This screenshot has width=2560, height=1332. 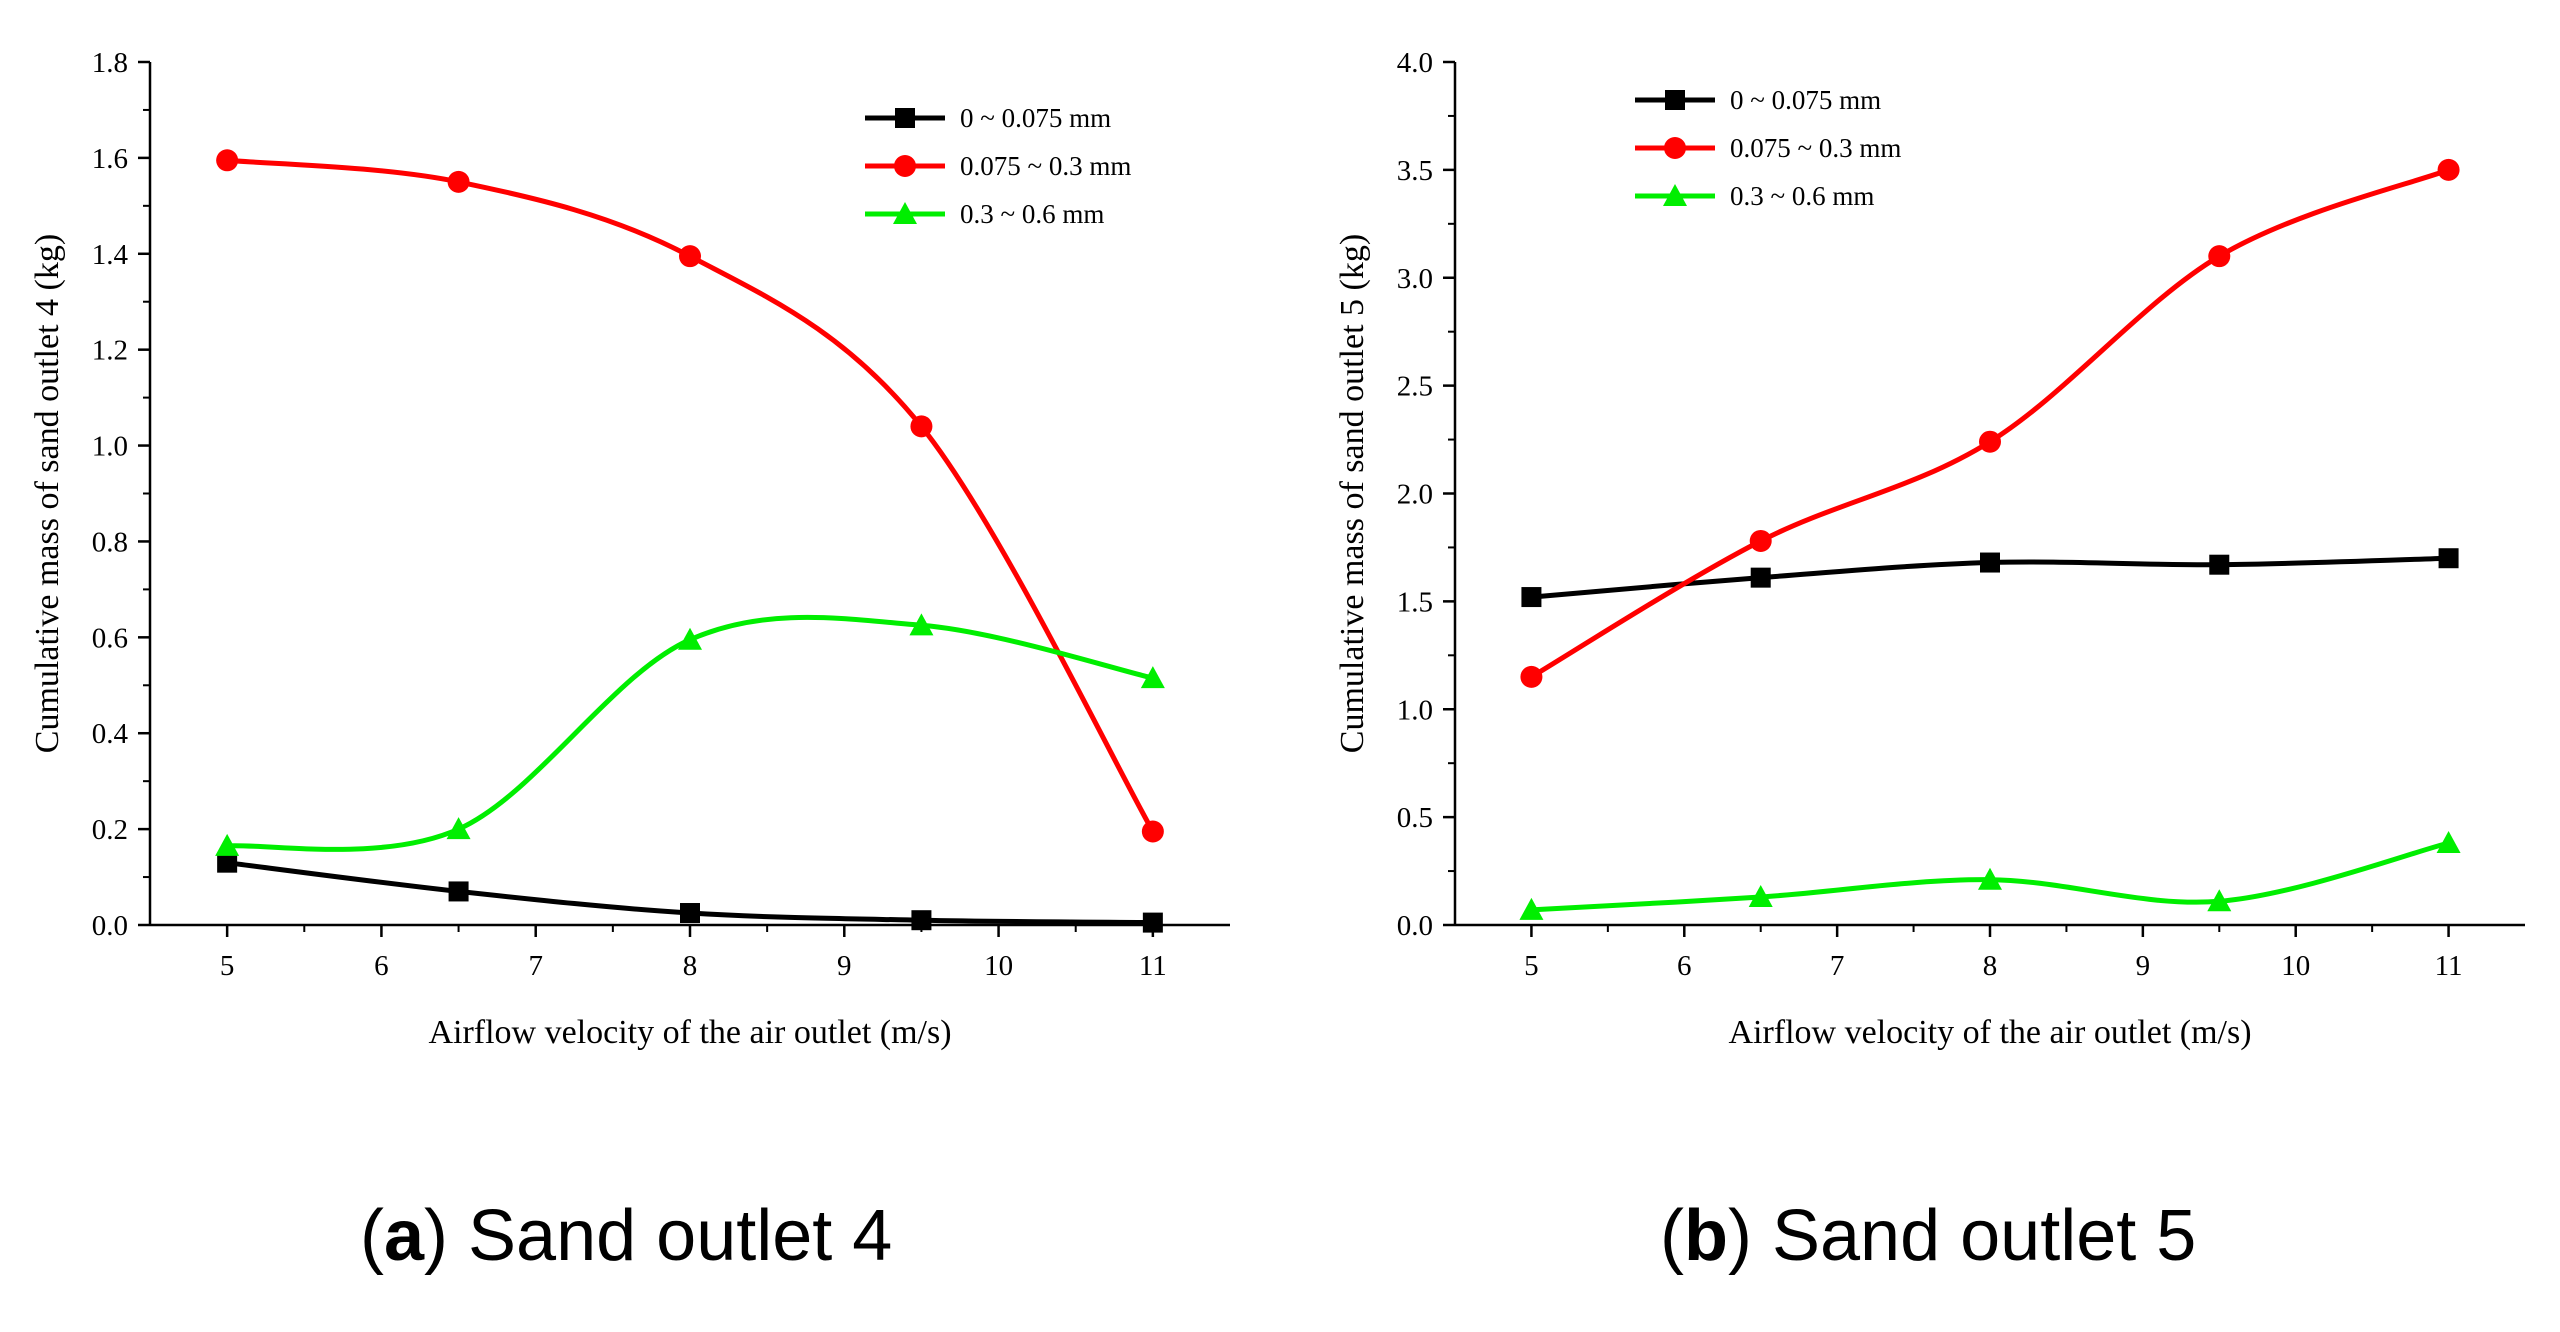 What do you see at coordinates (535, 966) in the screenshot?
I see `chart-a-x-tick-label: 7` at bounding box center [535, 966].